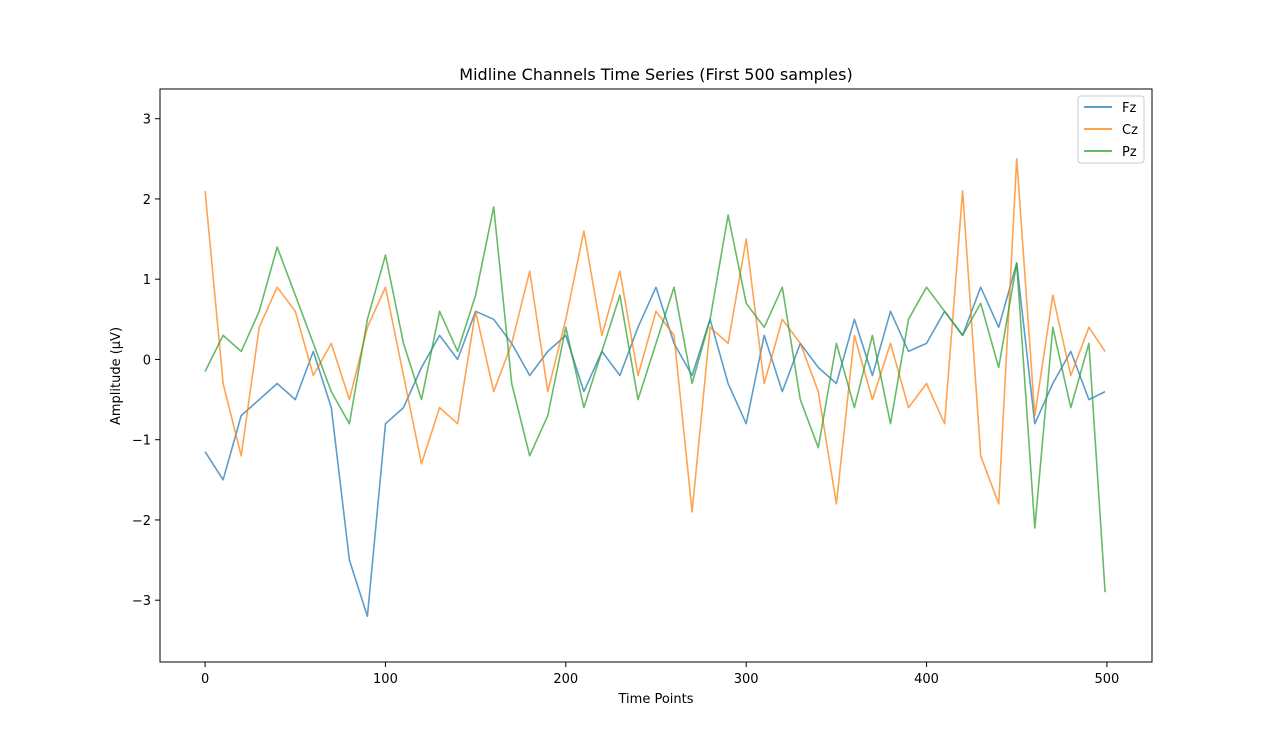  Describe the element at coordinates (147, 120) in the screenshot. I see `y-tick-label: 3` at that location.